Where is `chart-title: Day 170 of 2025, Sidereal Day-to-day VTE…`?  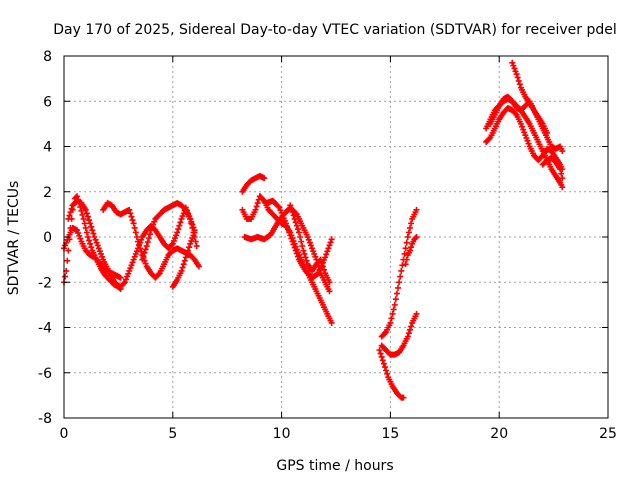
chart-title: Day 170 of 2025, Sidereal Day-to-day VTE… is located at coordinates (335, 30).